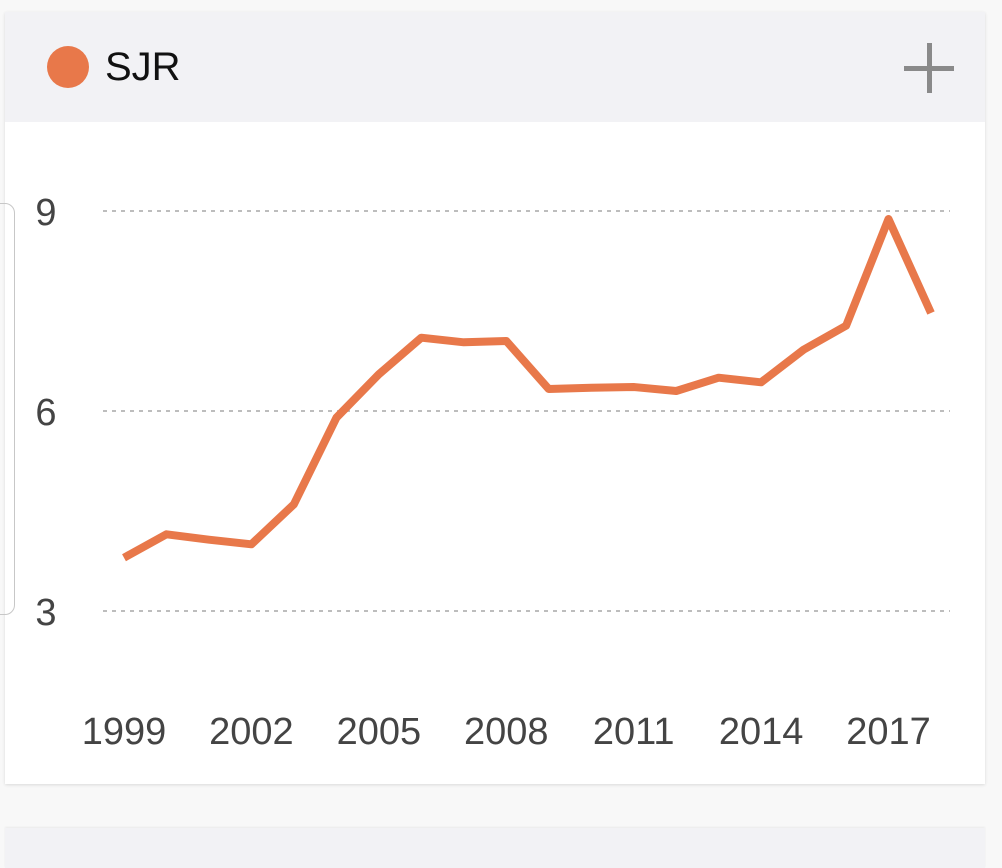 The image size is (1002, 868). Describe the element at coordinates (124, 732) in the screenshot. I see `x-tick-label: 1999` at that location.